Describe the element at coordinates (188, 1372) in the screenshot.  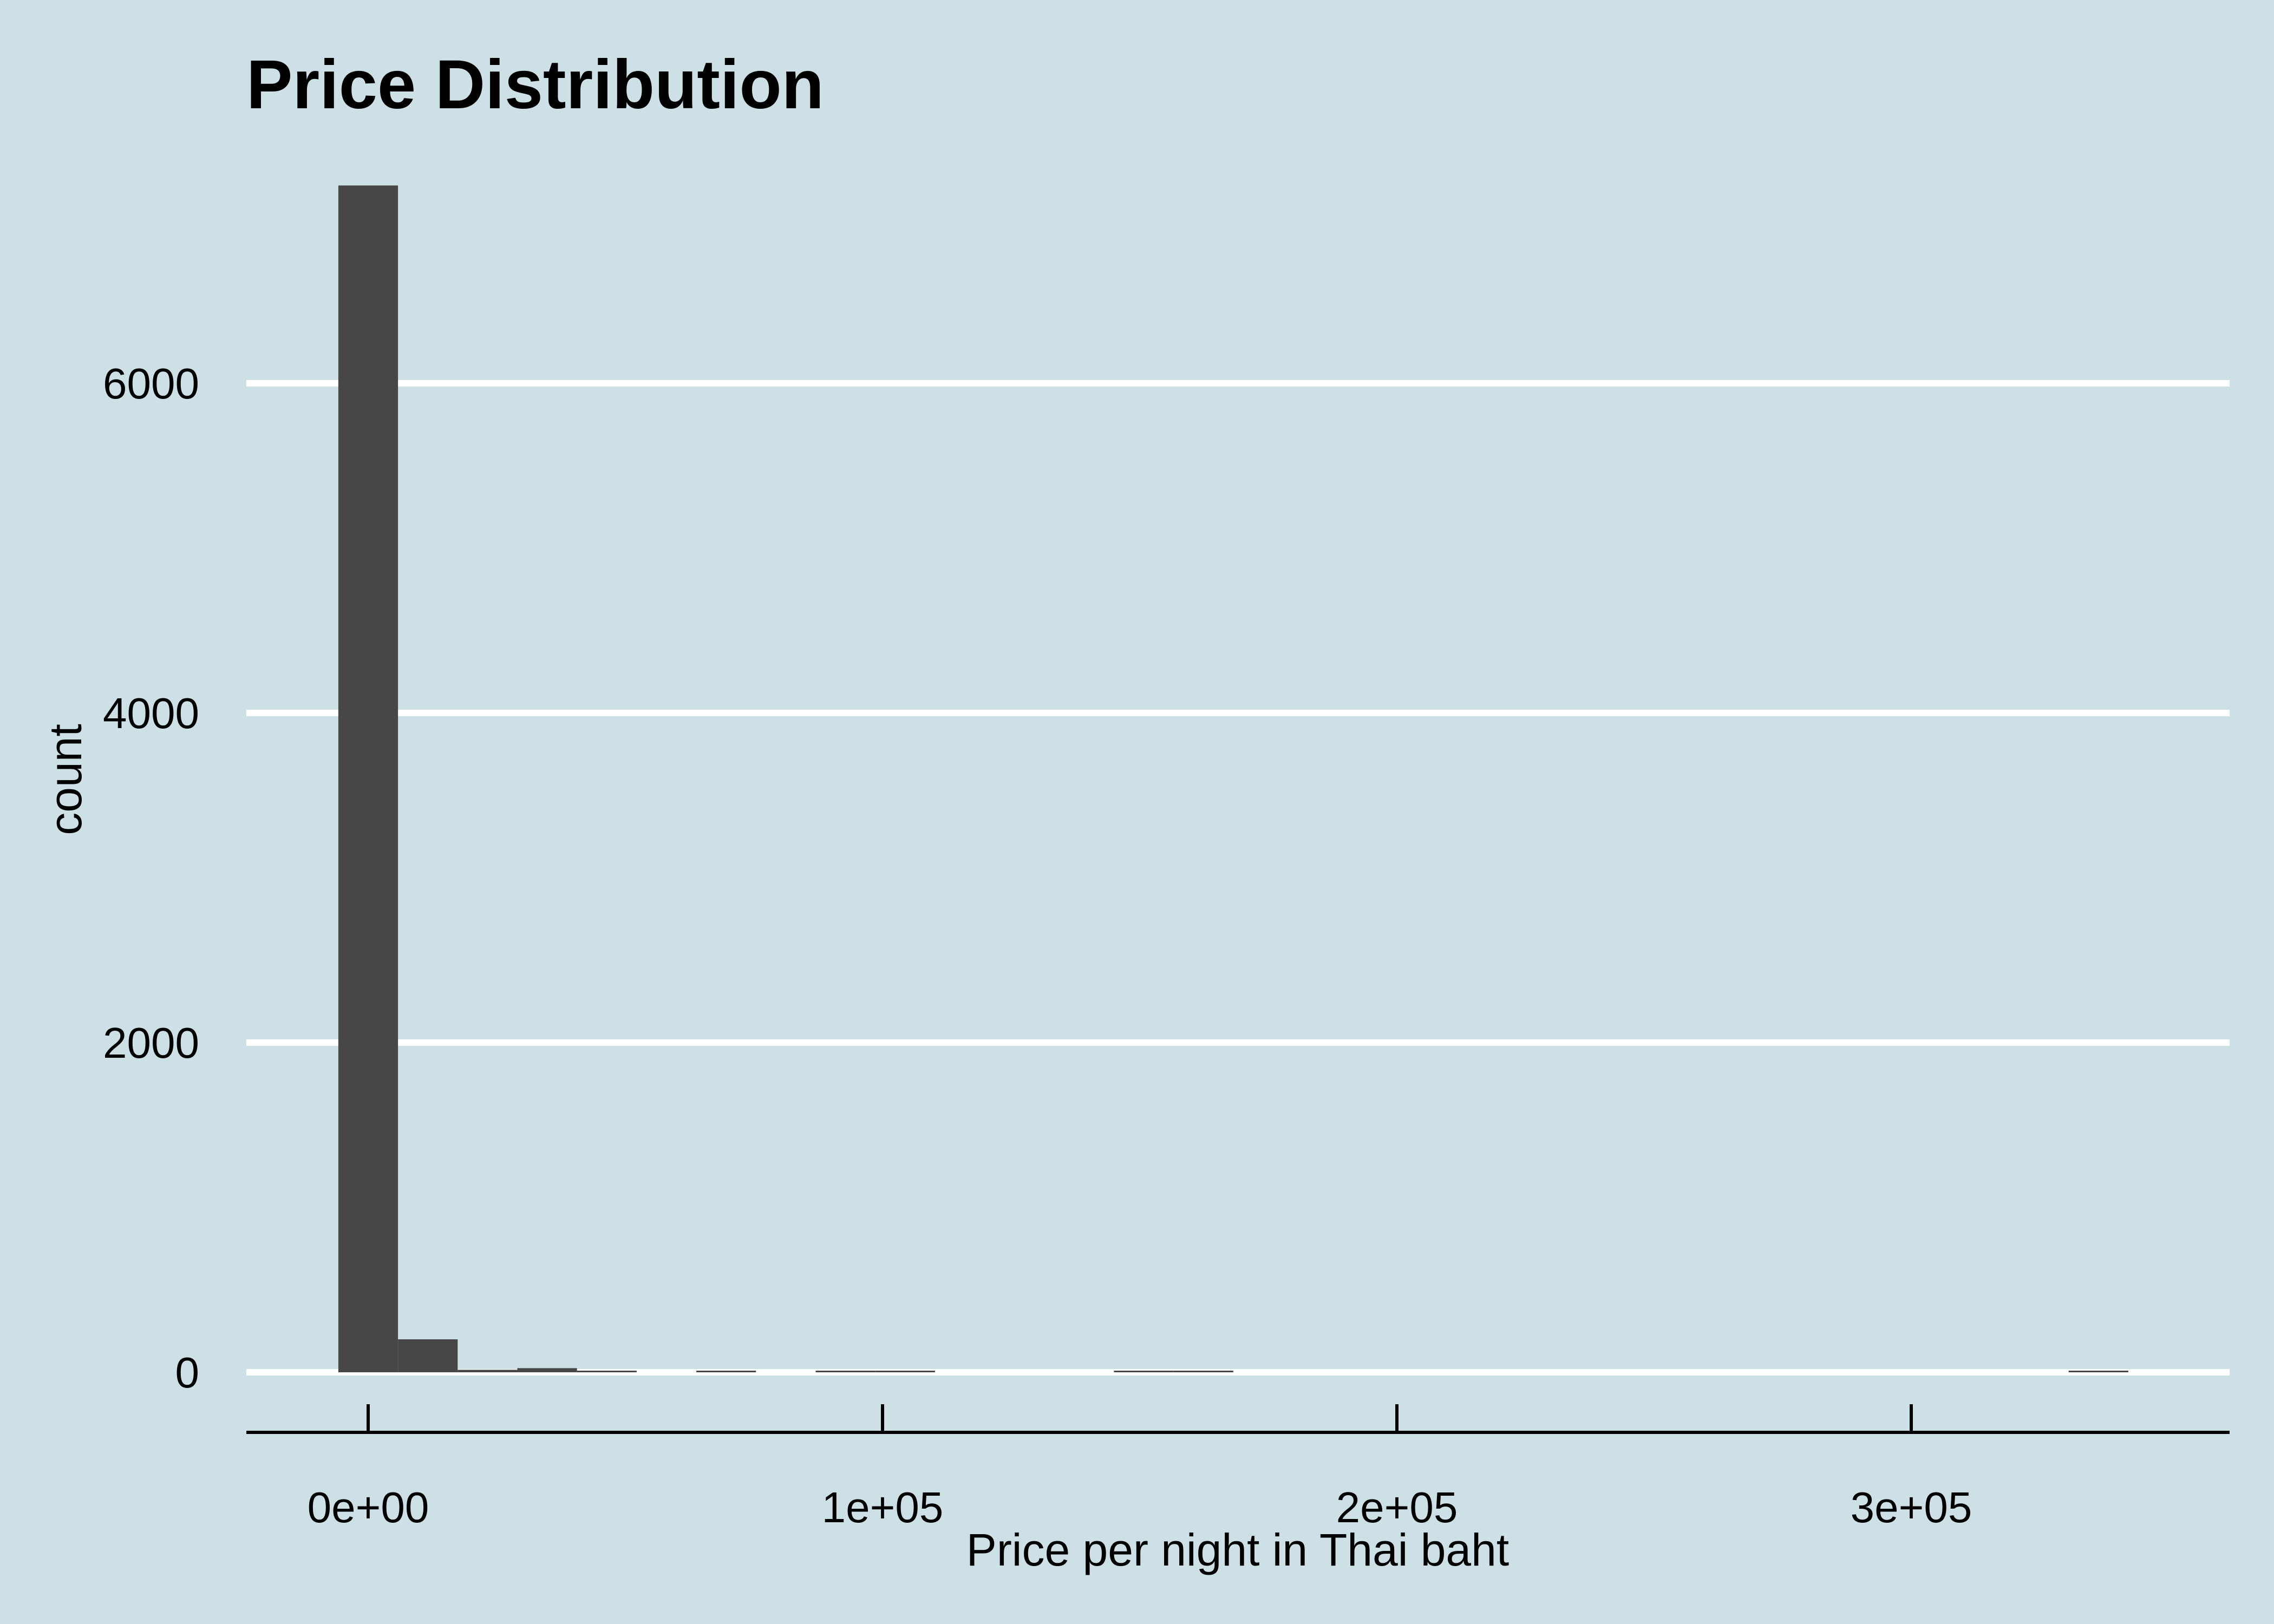
I see `y-tick-label: 0` at that location.